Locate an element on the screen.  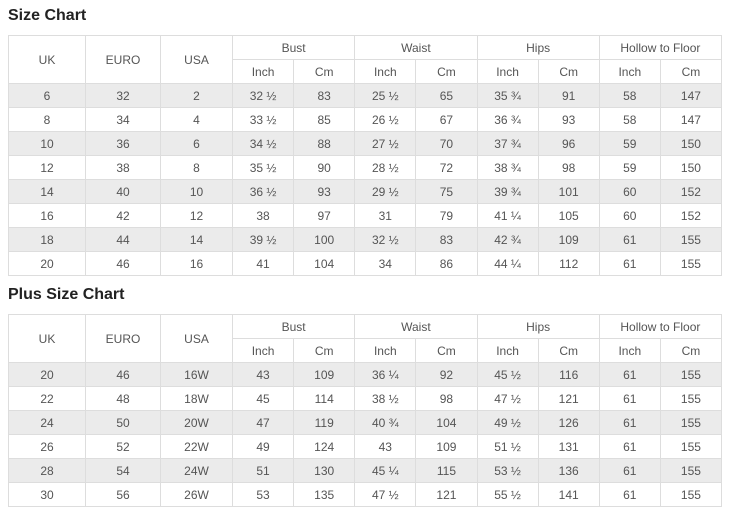
table-cell: 45 is located at coordinates (263, 398).